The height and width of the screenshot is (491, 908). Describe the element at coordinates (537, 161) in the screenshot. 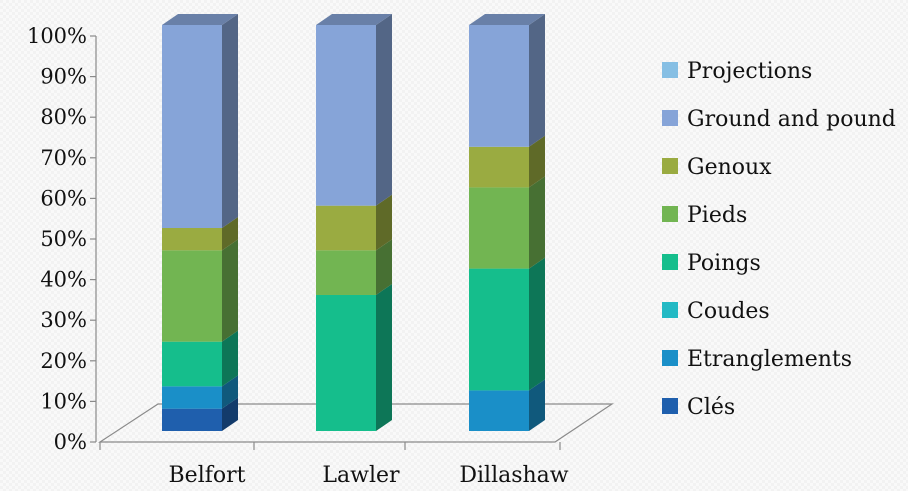

I see `segment-dillashaw-genoux-side` at that location.